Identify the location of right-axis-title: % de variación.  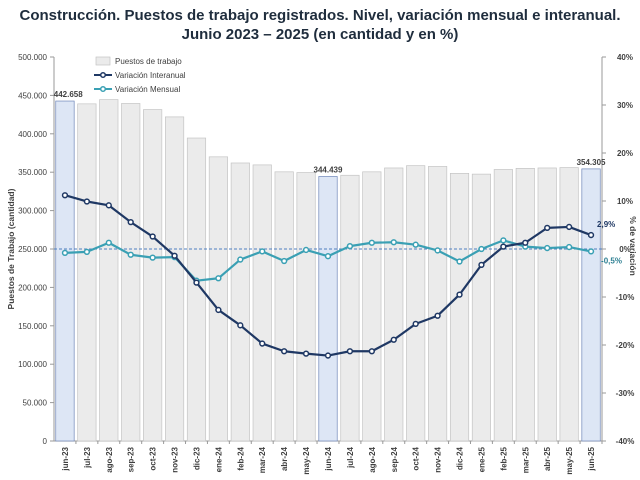
(633, 246).